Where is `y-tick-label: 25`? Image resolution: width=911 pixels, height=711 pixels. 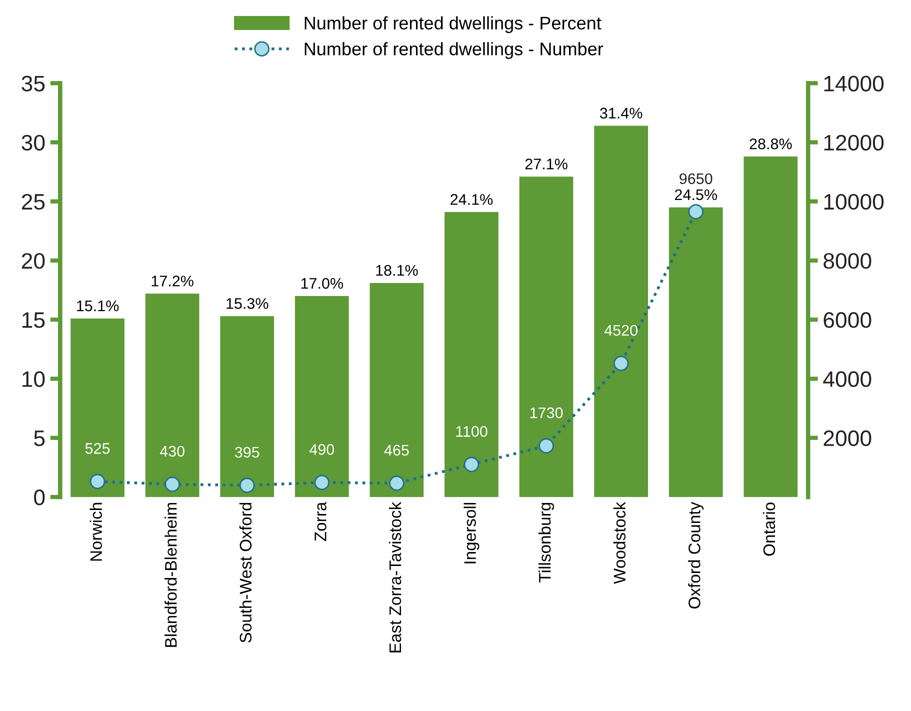
y-tick-label: 25 is located at coordinates (33, 202).